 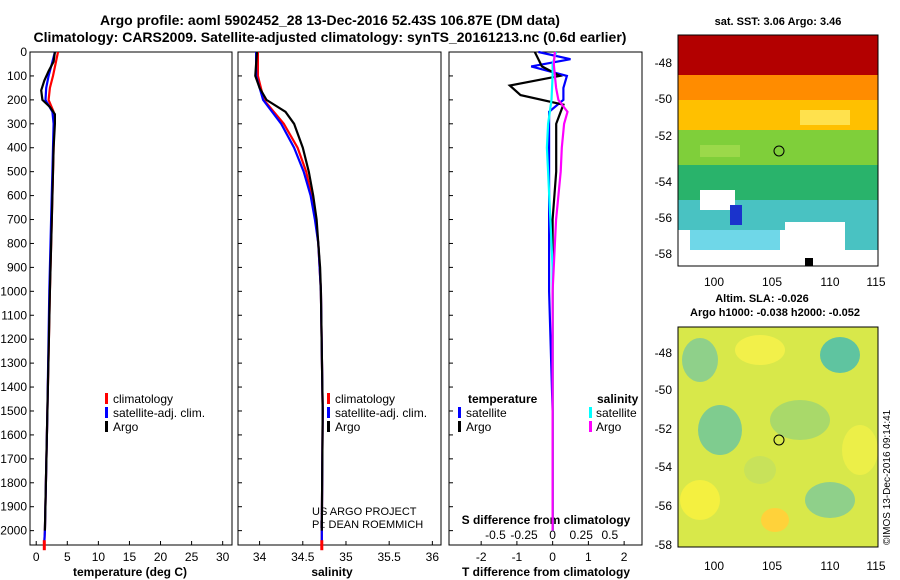 What do you see at coordinates (13, 459) in the screenshot?
I see `temperature-ytick-label: 1700` at bounding box center [13, 459].